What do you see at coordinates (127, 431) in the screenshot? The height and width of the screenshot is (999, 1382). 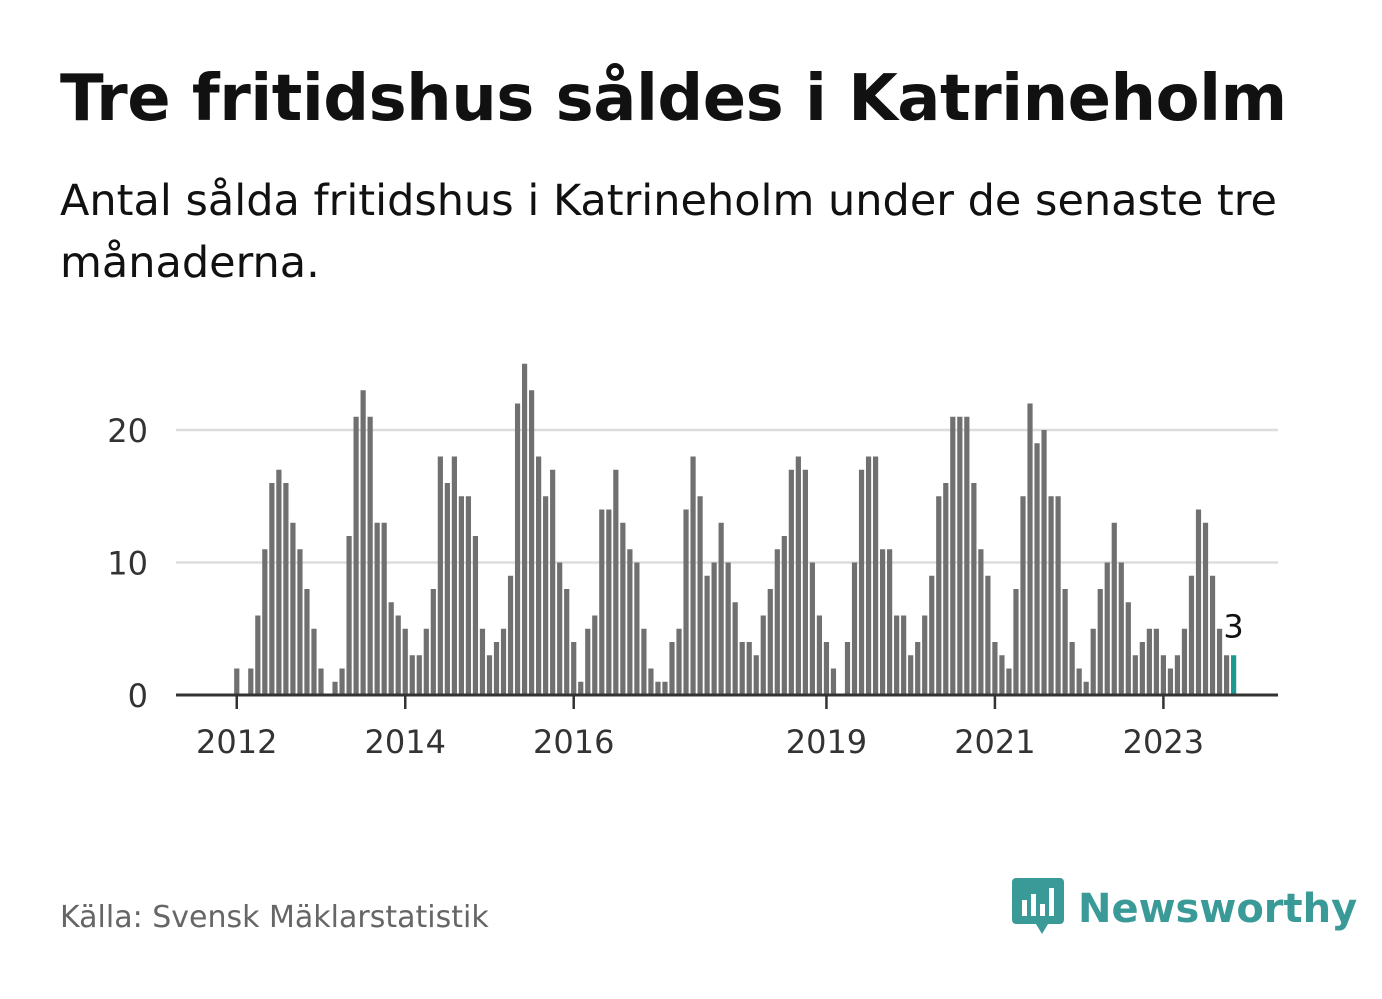 I see `y-tick-label: 20` at bounding box center [127, 431].